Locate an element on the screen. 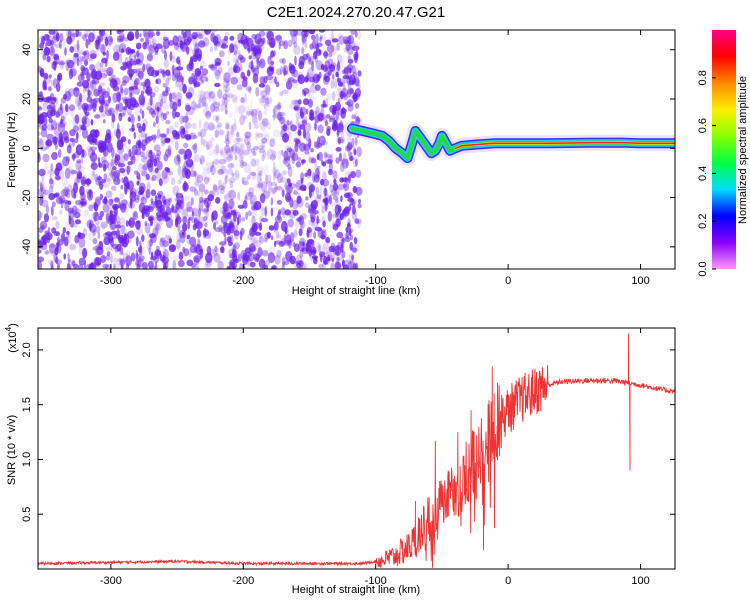 Image resolution: width=750 pixels, height=600 pixels. y-tick-label: 20 is located at coordinates (27, 99).